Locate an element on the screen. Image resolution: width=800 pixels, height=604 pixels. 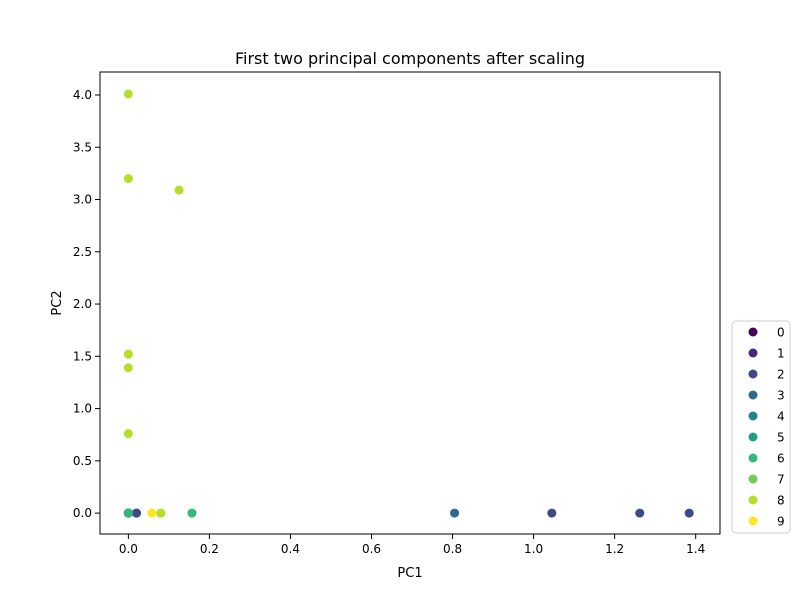
y-tick-label: 4.0 is located at coordinates (82, 95).